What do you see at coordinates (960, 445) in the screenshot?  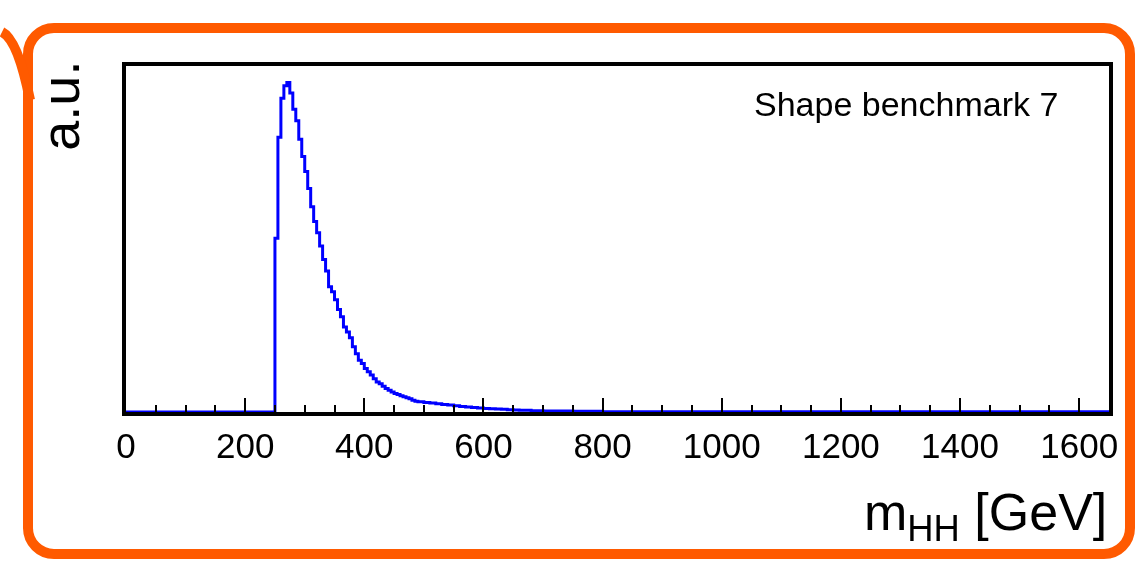 I see `x-tick-label: 1400` at bounding box center [960, 445].